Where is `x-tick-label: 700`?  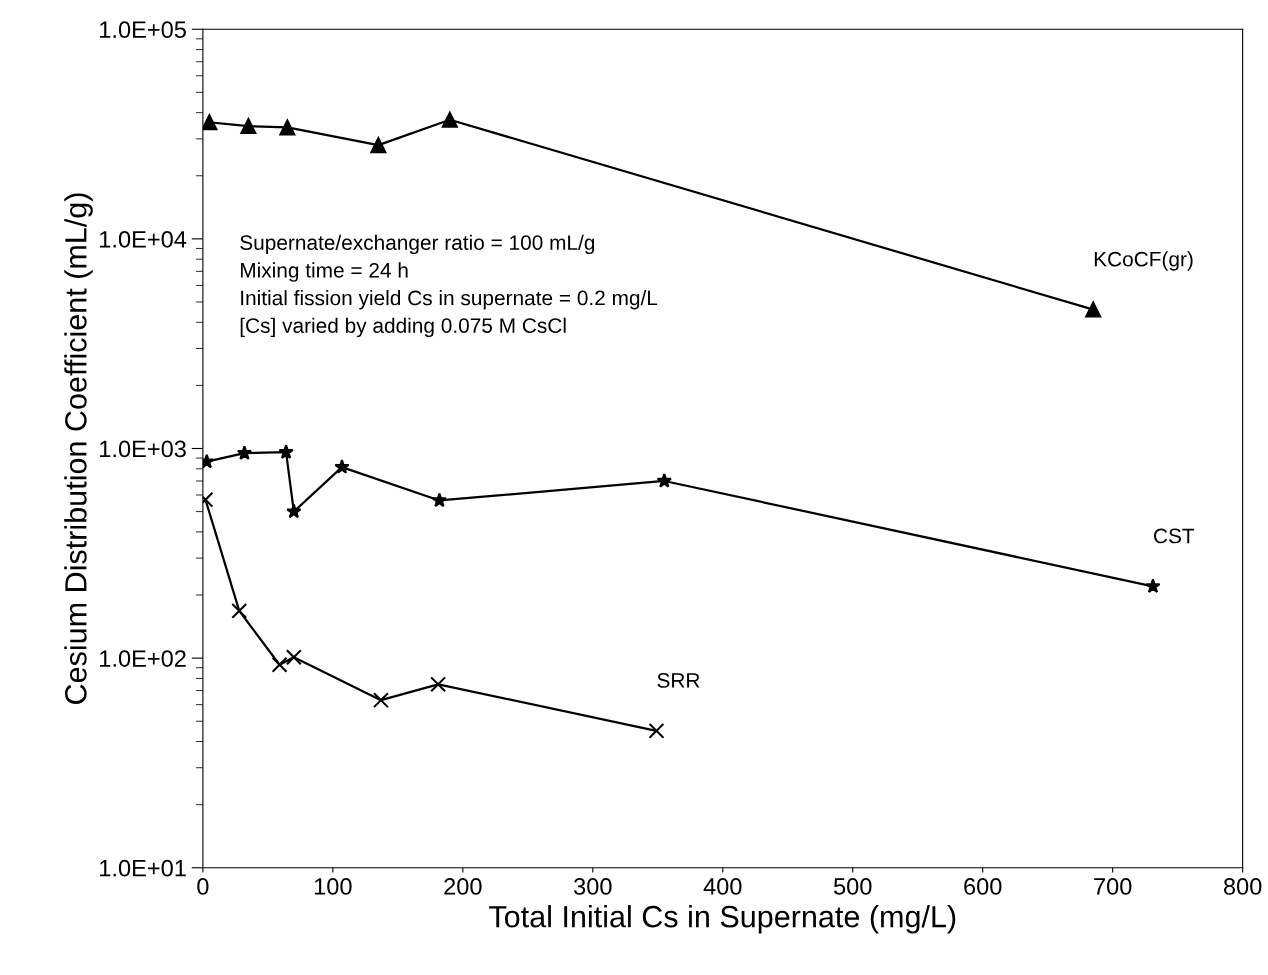 x-tick-label: 700 is located at coordinates (1113, 886).